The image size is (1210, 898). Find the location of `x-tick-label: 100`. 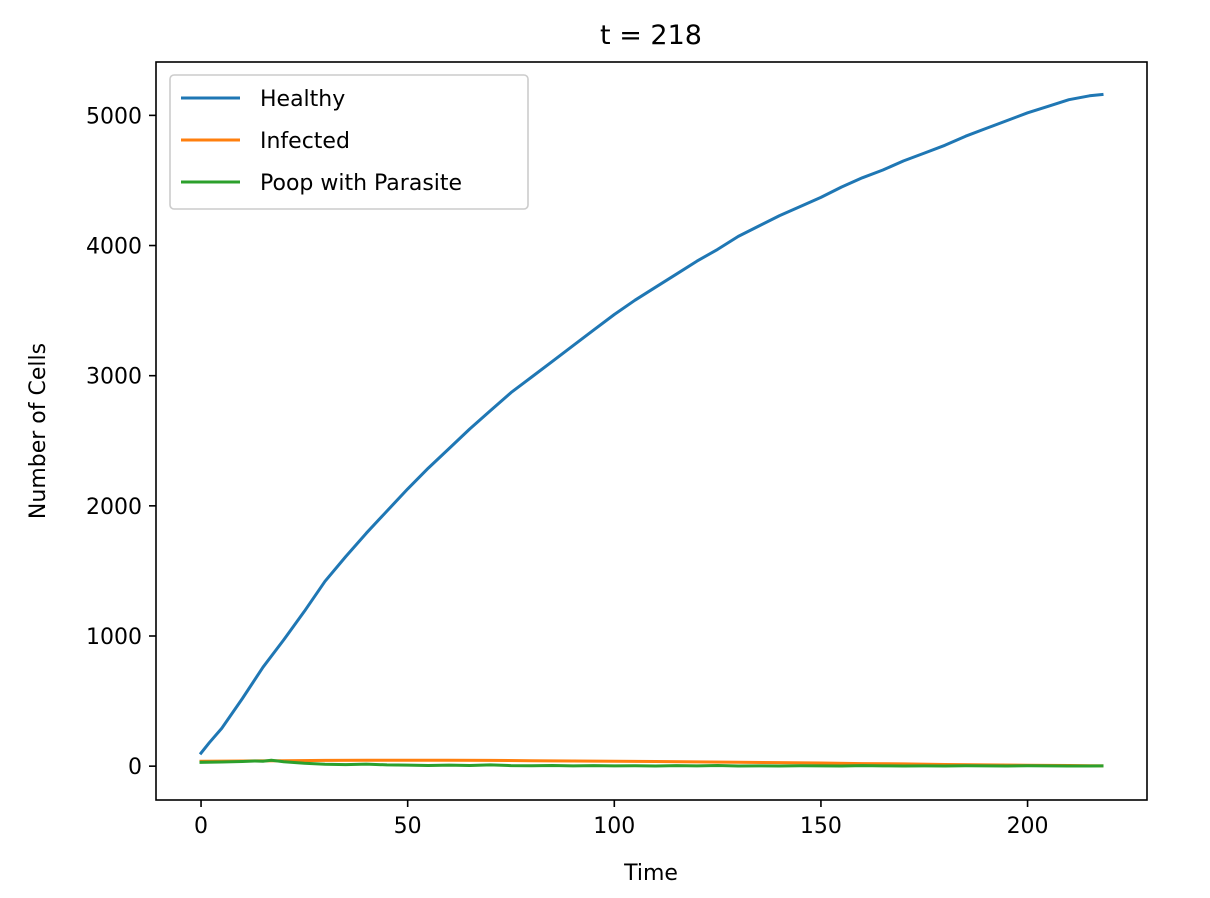

x-tick-label: 100 is located at coordinates (614, 826).